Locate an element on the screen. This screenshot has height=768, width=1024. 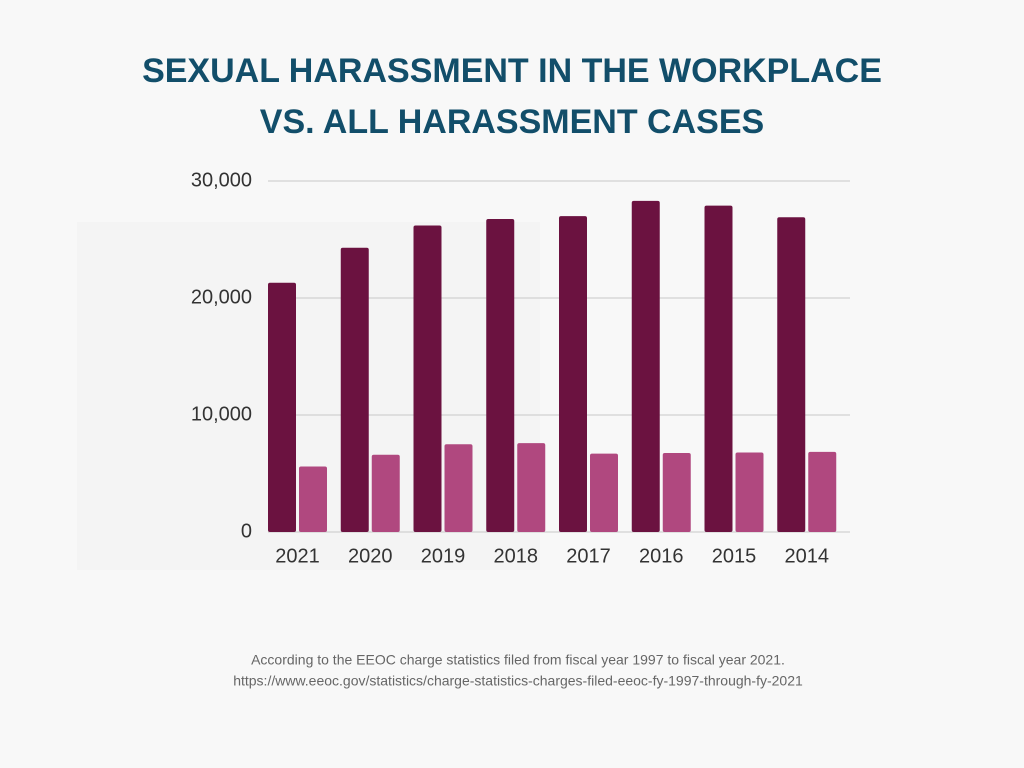
y-tick-label: 20,000 is located at coordinates (221, 297).